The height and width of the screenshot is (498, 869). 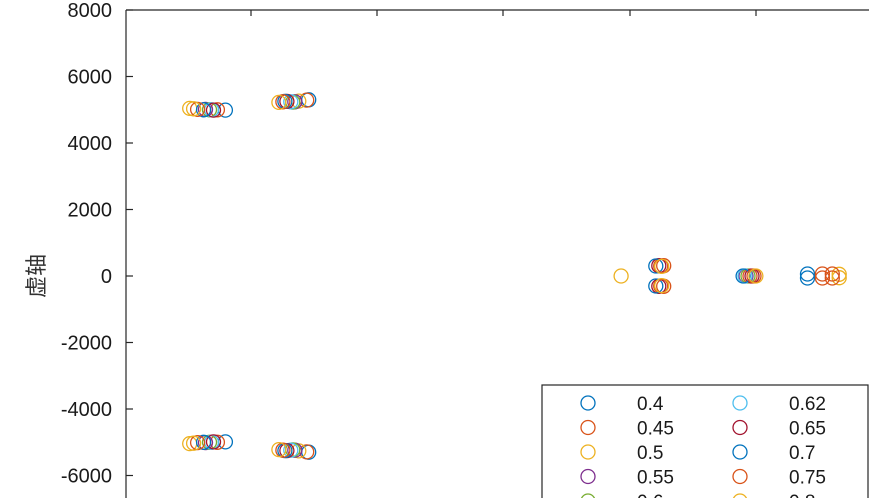 I want to click on legend-label: 0.8, so click(x=802, y=495).